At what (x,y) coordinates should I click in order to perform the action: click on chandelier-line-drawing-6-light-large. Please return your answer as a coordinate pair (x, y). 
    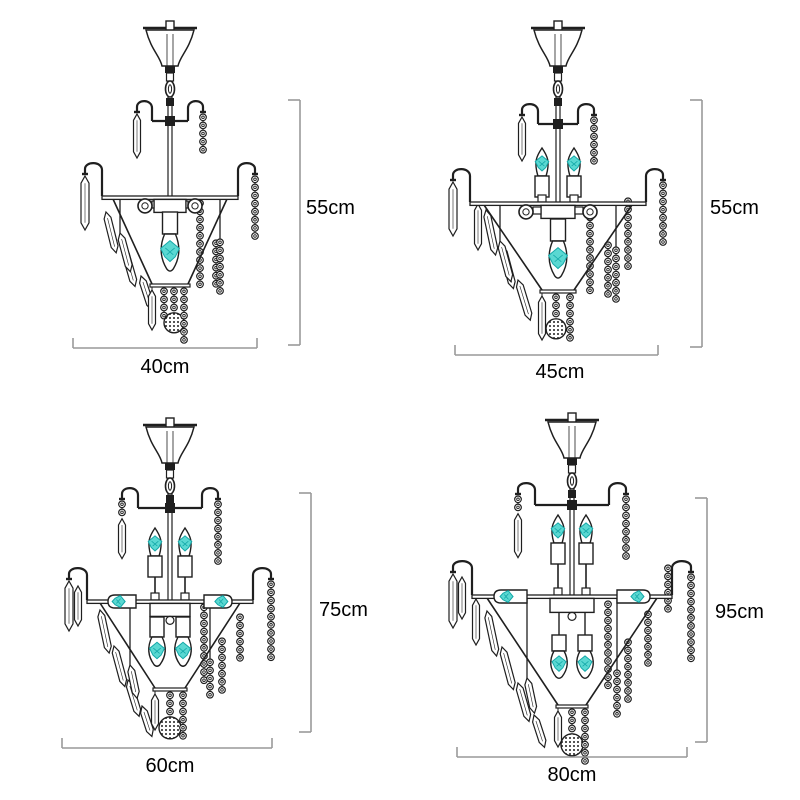
    Looking at the image, I should click on (578, 588).